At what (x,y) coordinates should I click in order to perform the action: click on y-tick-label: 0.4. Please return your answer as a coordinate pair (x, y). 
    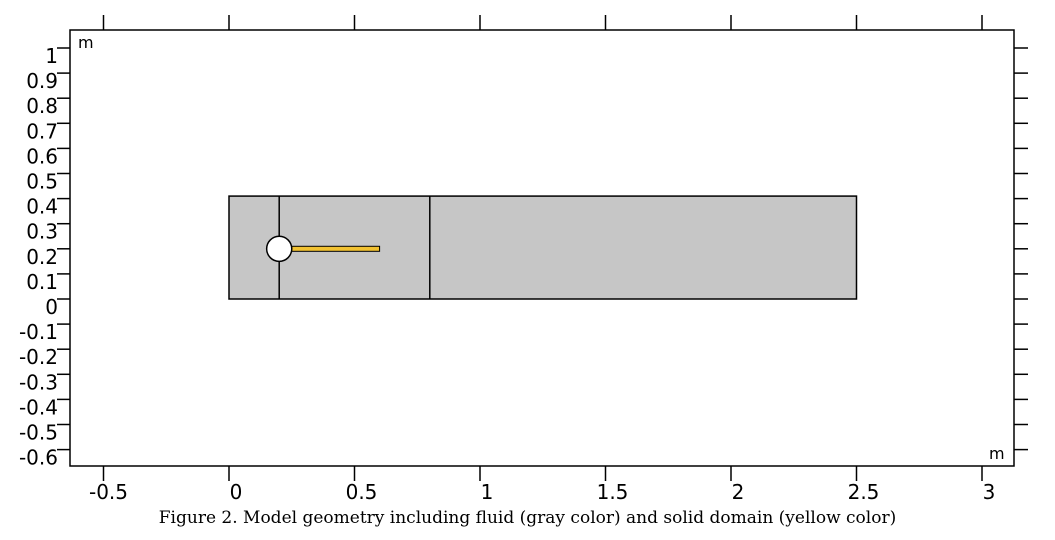
    Looking at the image, I should click on (42, 207).